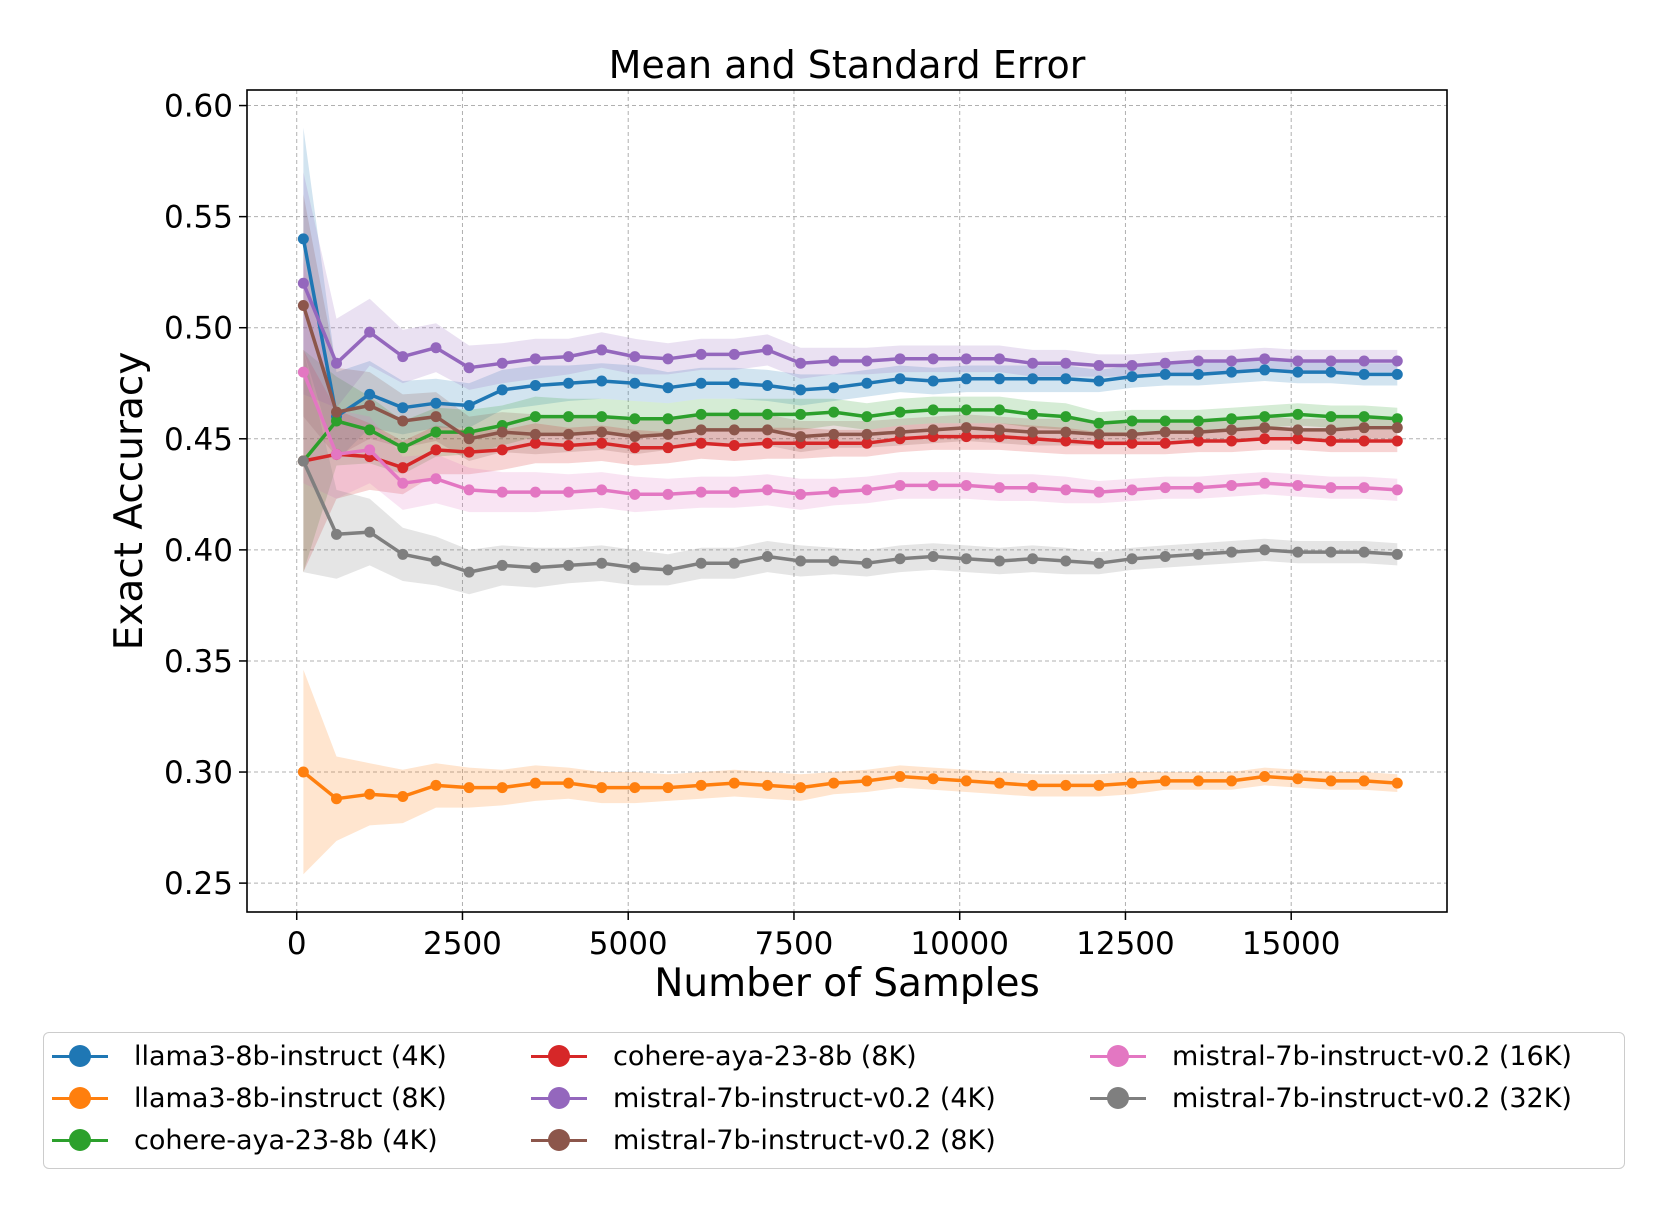 This screenshot has width=1661, height=1211. I want to click on y-tick-label: 0.35, so click(198, 662).